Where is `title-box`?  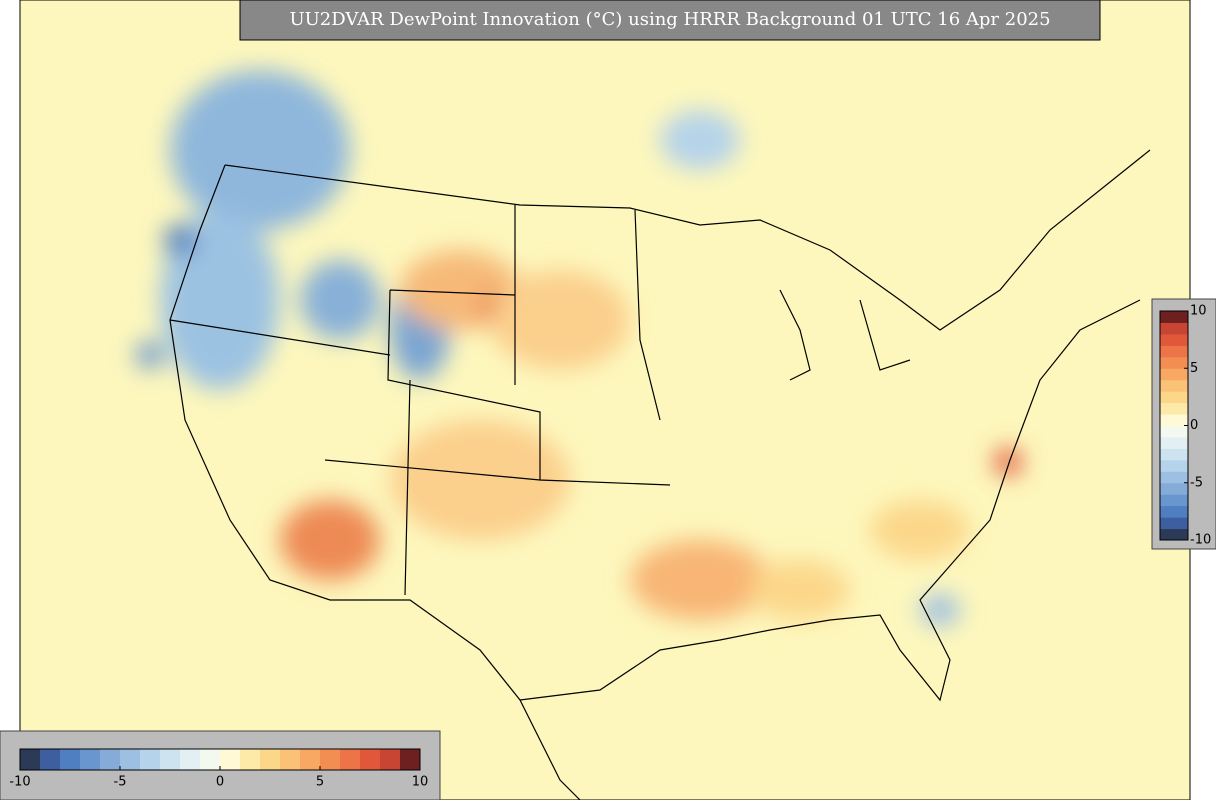 title-box is located at coordinates (670, 20).